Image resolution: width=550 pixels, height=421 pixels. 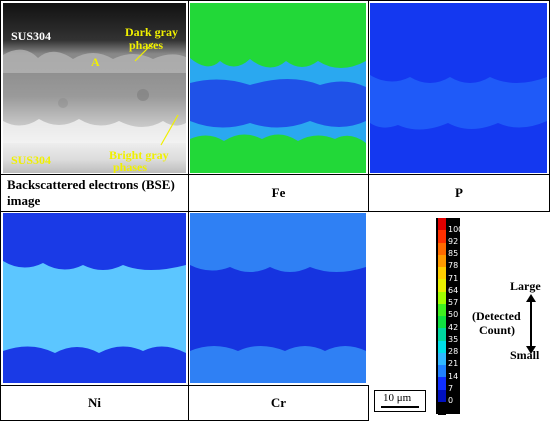 What do you see at coordinates (453, 266) in the screenshot?
I see `colorbar-tick-label: 78` at bounding box center [453, 266].